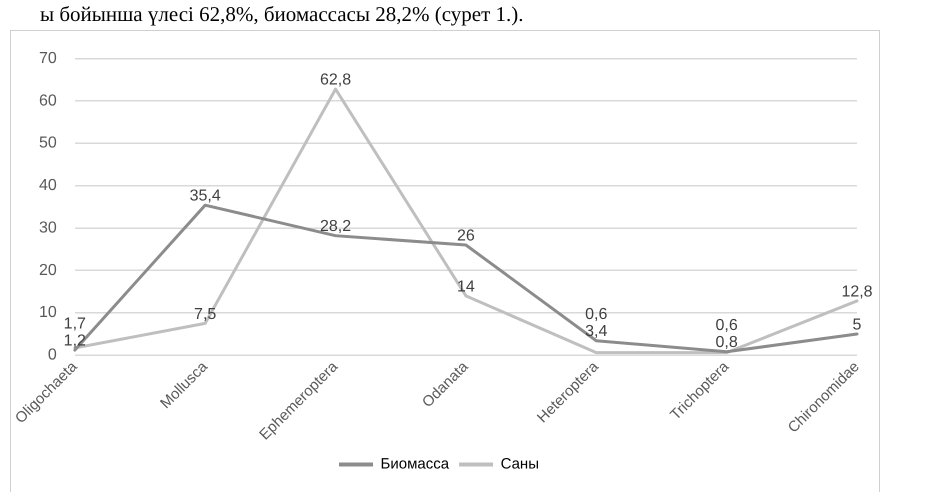 The width and height of the screenshot is (938, 492). Describe the element at coordinates (336, 227) in the screenshot. I see `data-label: 28,2` at that location.